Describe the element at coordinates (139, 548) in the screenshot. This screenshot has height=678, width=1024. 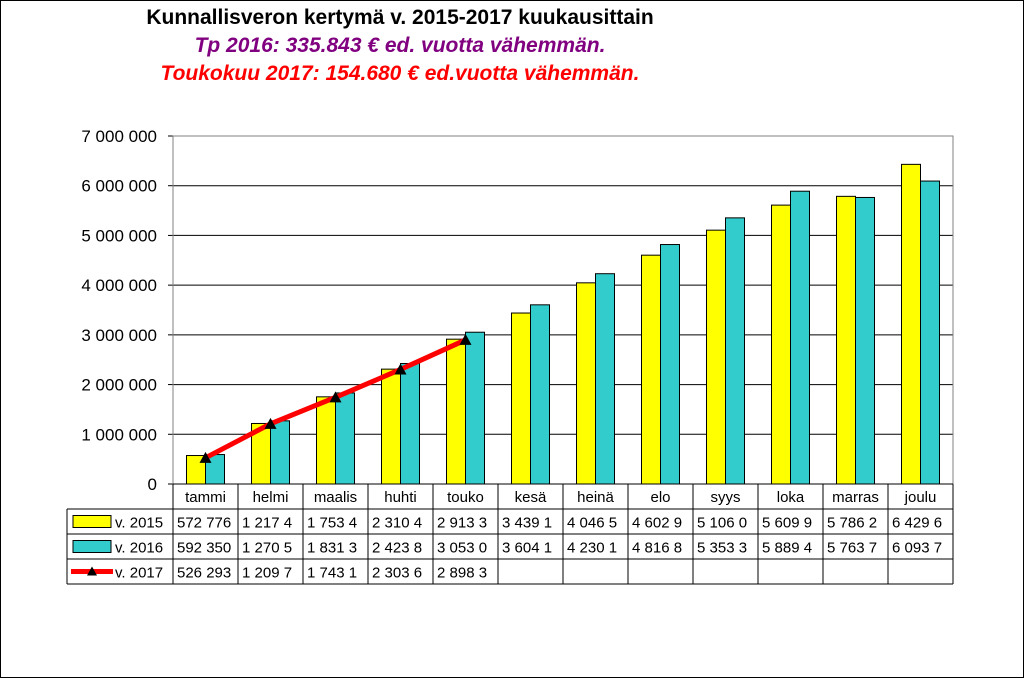
I see `legend-label-2016: v. 2016` at that location.